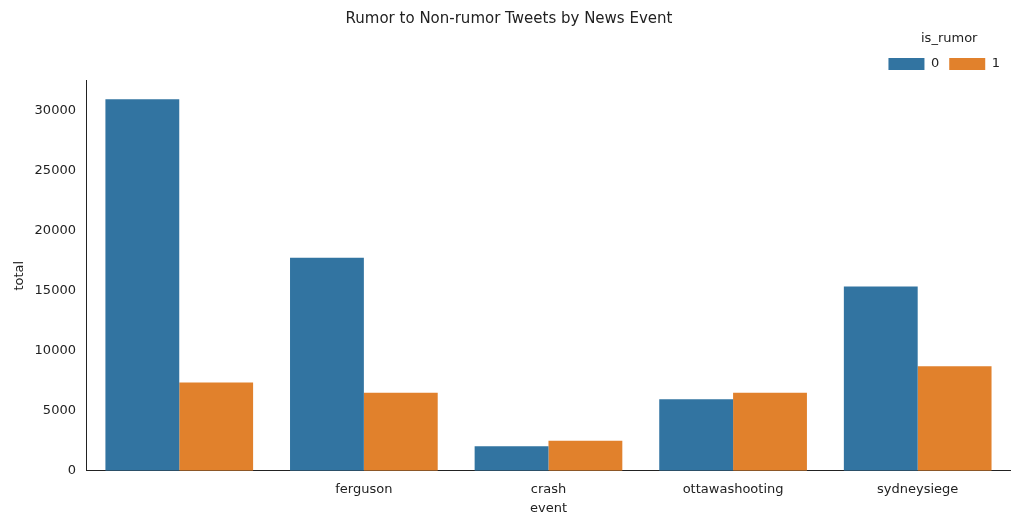 The width and height of the screenshot is (1024, 524). What do you see at coordinates (918, 488) in the screenshot?
I see `x-tick-label: sydneysiege` at bounding box center [918, 488].